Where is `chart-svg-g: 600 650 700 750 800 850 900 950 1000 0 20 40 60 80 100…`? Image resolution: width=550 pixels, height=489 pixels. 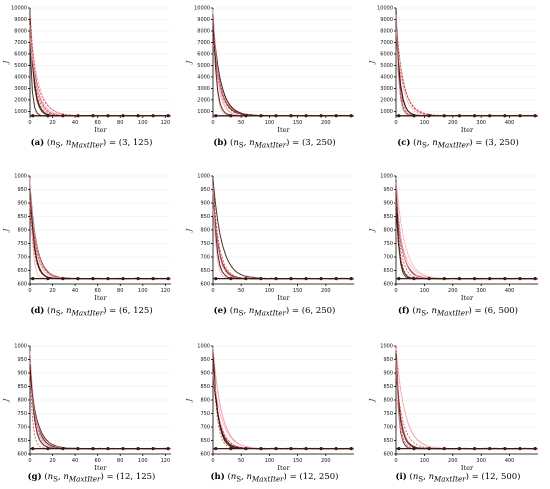 chart-svg-g: 600 650 700 750 800 850 900 950 1000 0 20 40 60 80 100… is located at coordinates (87, 408).